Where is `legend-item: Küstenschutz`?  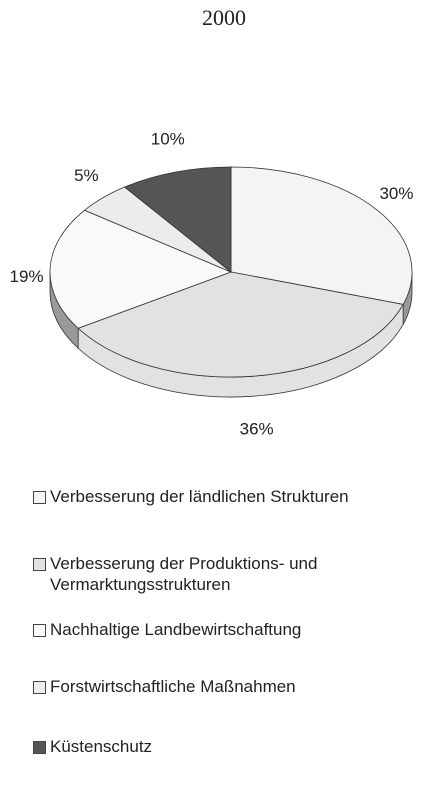 legend-item: Küstenschutz is located at coordinates (228, 746).